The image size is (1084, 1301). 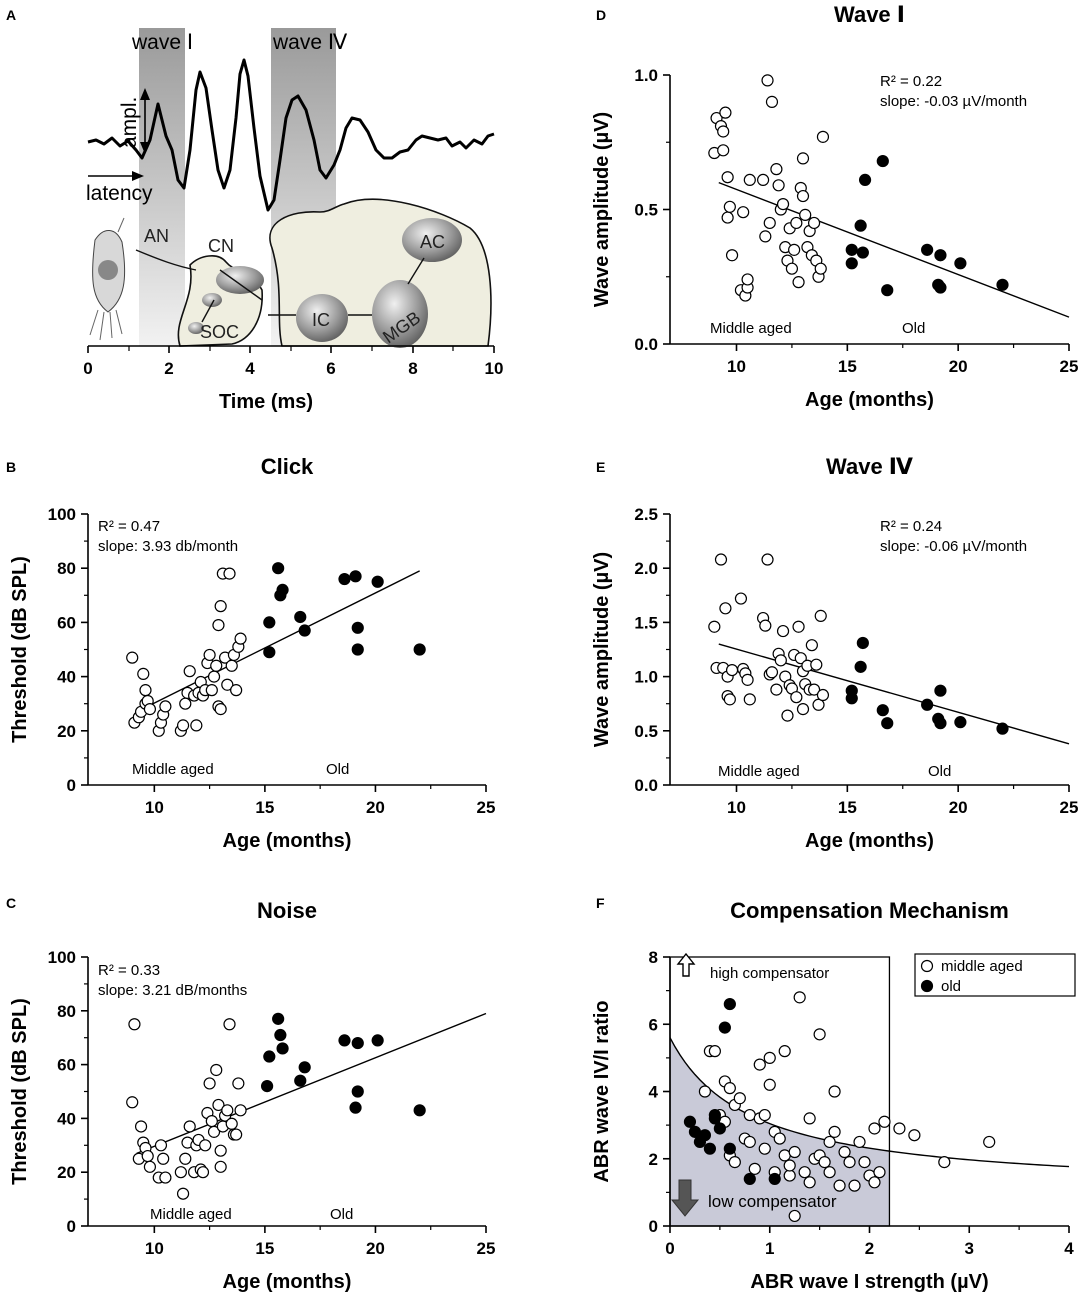 What do you see at coordinates (769, 973) in the screenshot?
I see `high-compensator-label: high compensator` at bounding box center [769, 973].